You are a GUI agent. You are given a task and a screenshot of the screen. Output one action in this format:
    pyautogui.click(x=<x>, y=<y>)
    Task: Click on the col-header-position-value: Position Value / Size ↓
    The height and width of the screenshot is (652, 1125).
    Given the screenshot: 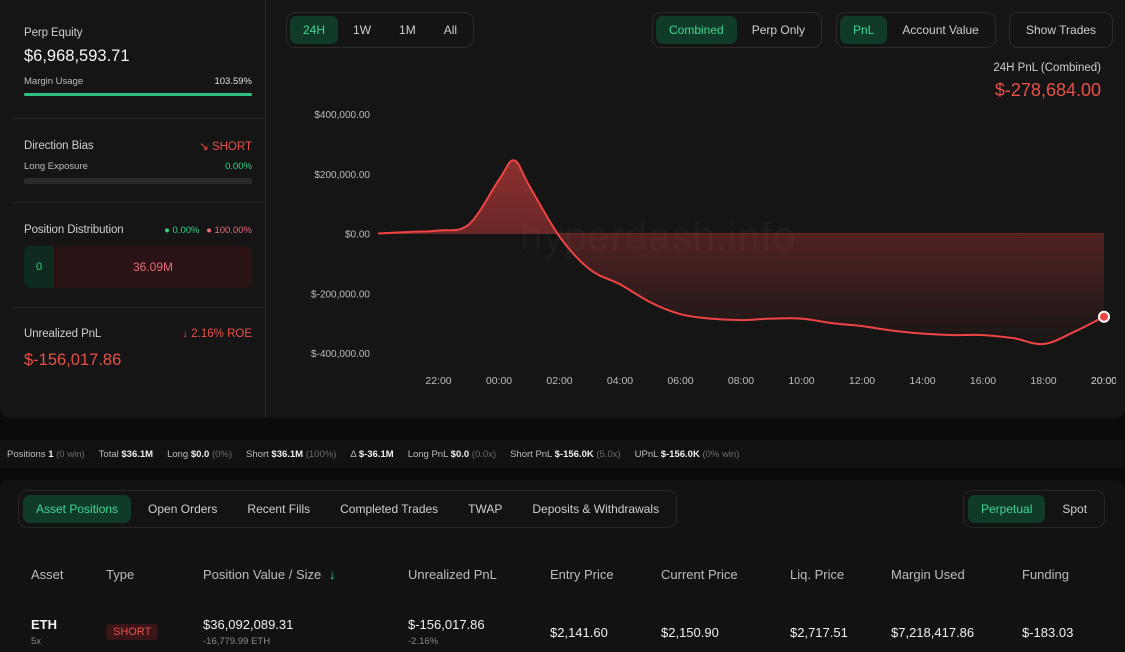 What is the action you would take?
    pyautogui.click(x=269, y=574)
    